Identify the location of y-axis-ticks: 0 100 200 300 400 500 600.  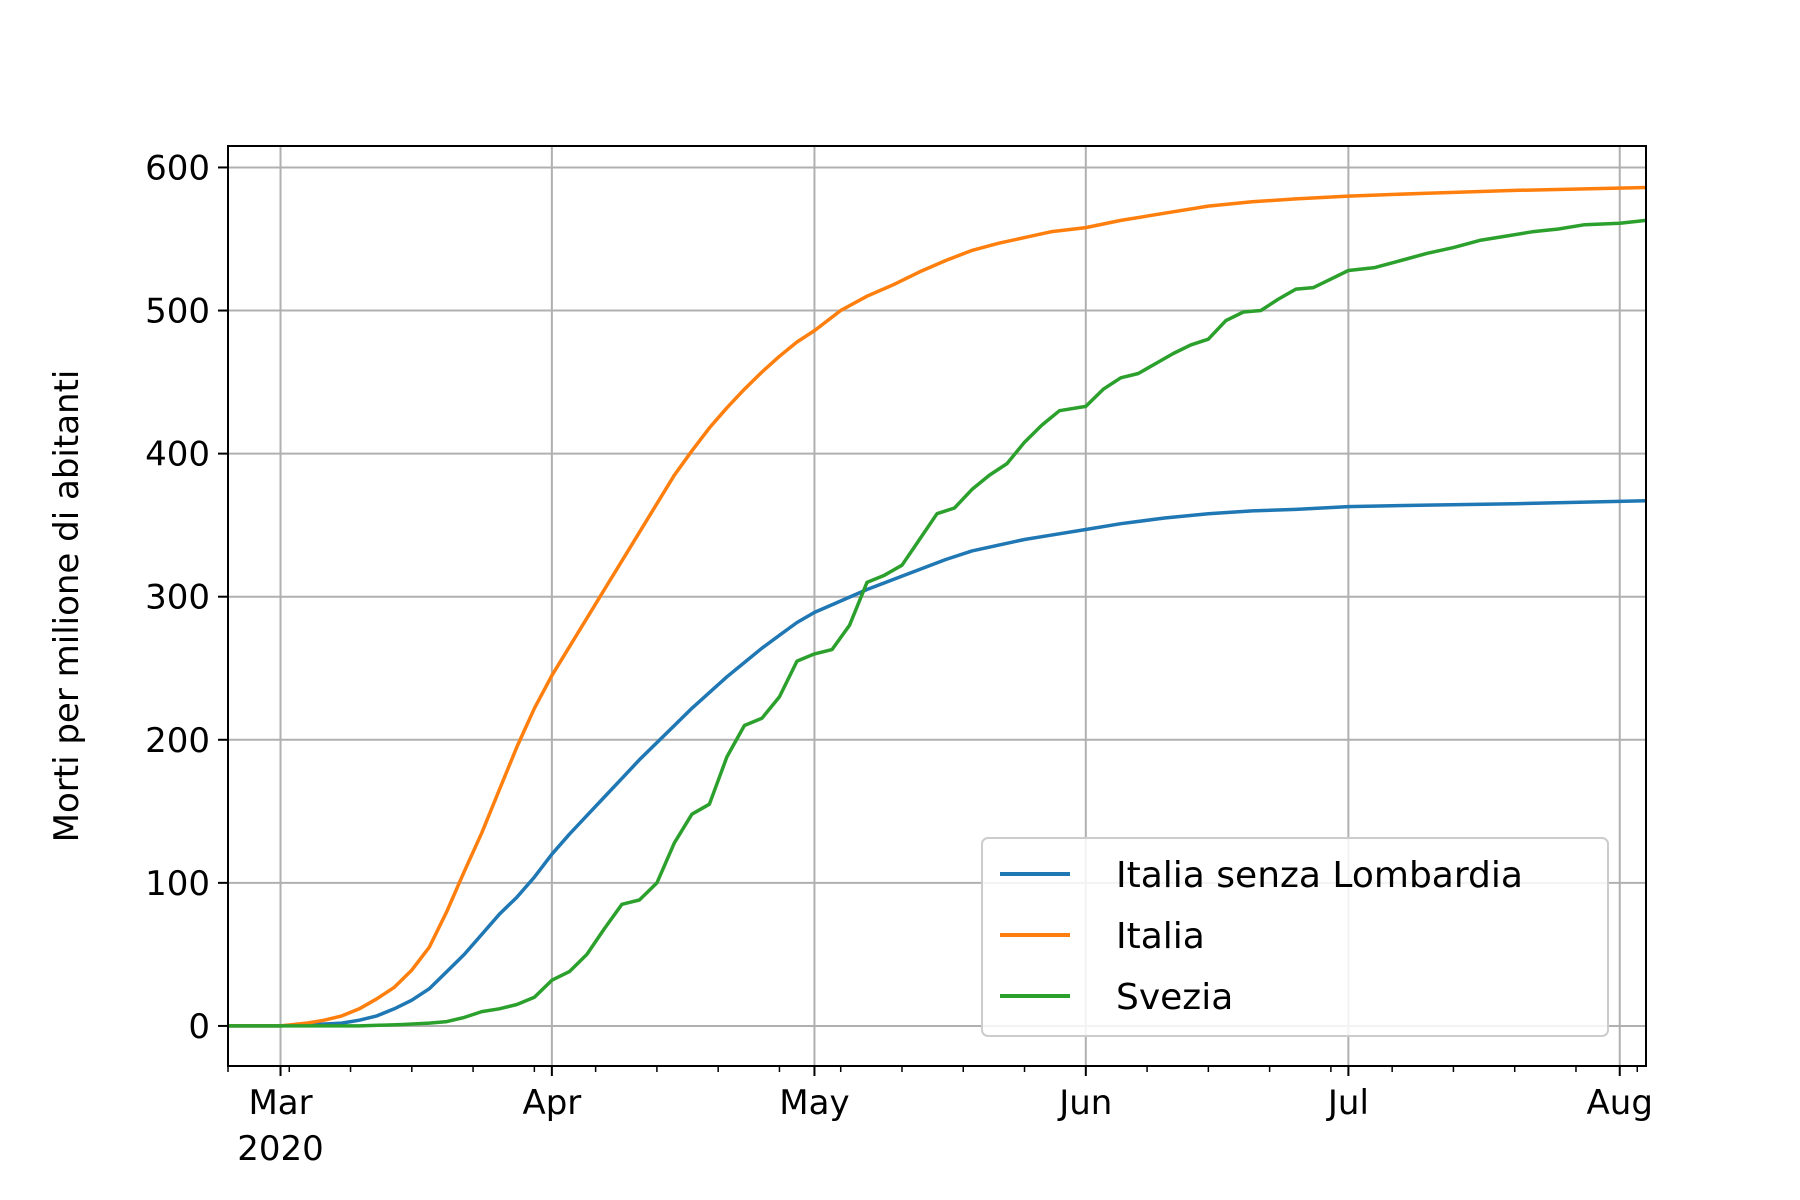
(186, 597).